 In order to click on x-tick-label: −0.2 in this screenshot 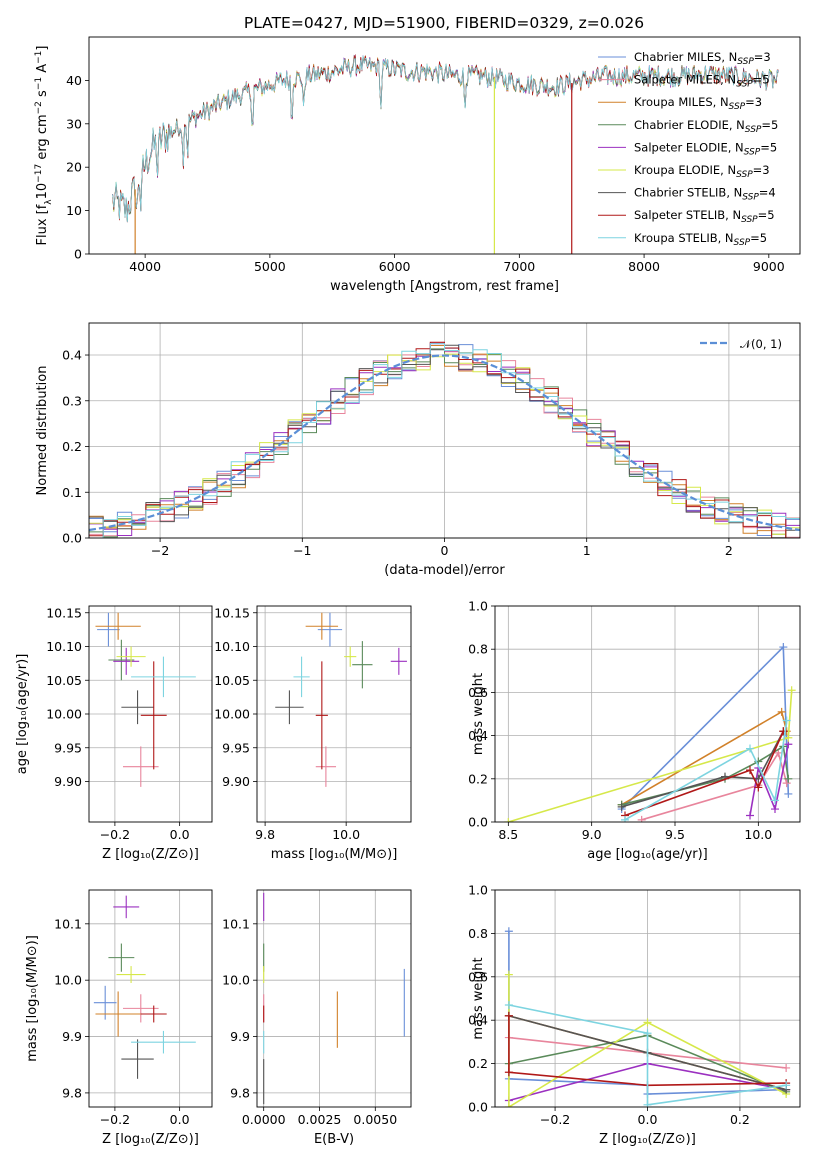, I will do `click(115, 1119)`.